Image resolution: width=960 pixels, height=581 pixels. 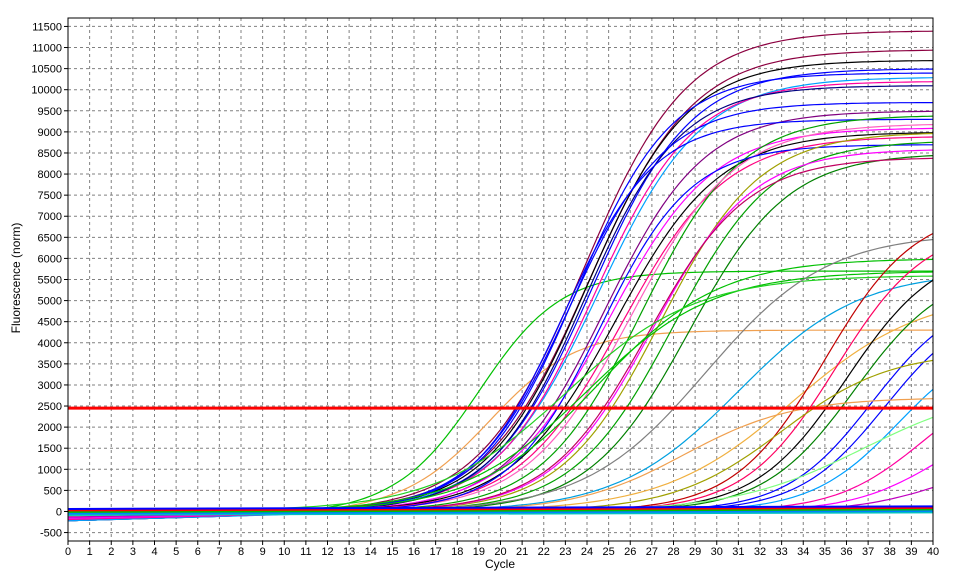 What do you see at coordinates (47, 27) in the screenshot?
I see `y-tick-label: 11500` at bounding box center [47, 27].